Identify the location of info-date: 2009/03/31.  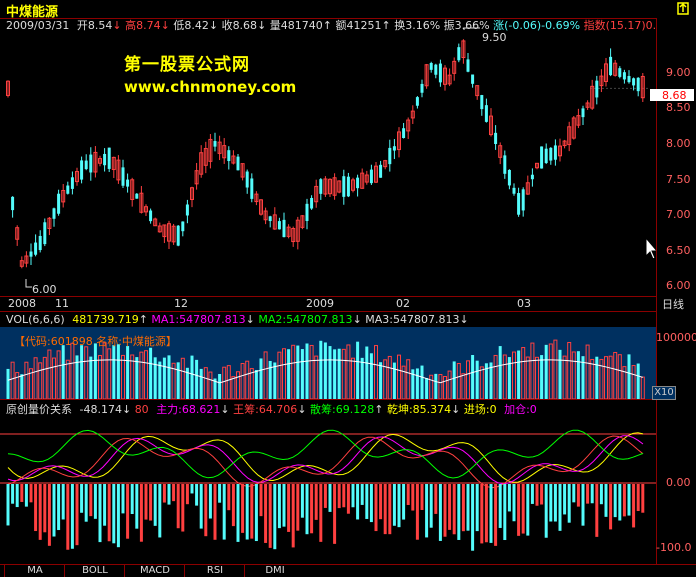
(38, 25).